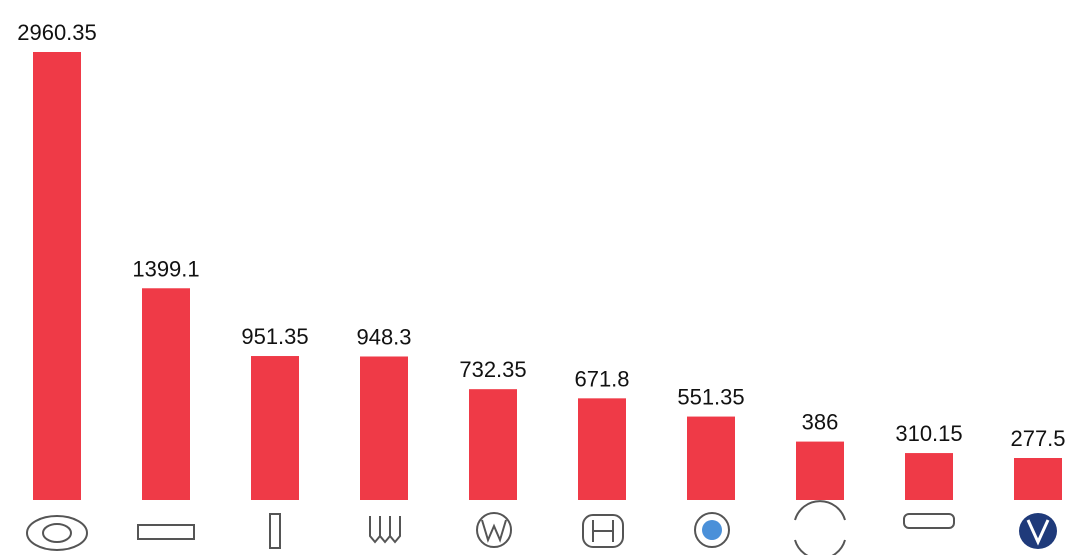 The height and width of the screenshot is (555, 1073). What do you see at coordinates (165, 268) in the screenshot?
I see `value-label: 1399.1` at bounding box center [165, 268].